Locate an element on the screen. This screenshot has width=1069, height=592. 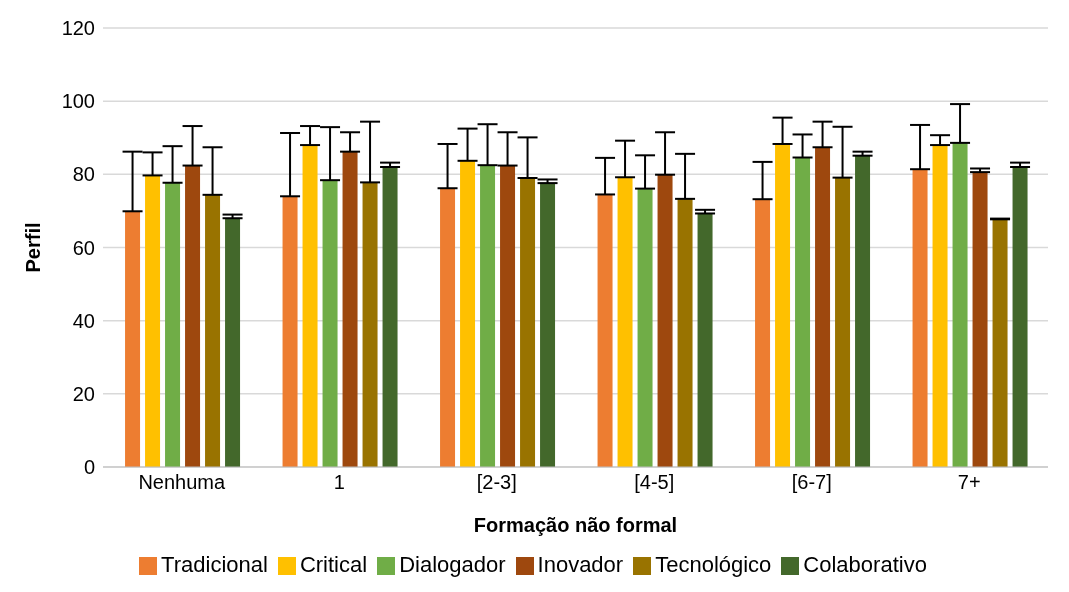
legend-label: Dialogador is located at coordinates (452, 564).